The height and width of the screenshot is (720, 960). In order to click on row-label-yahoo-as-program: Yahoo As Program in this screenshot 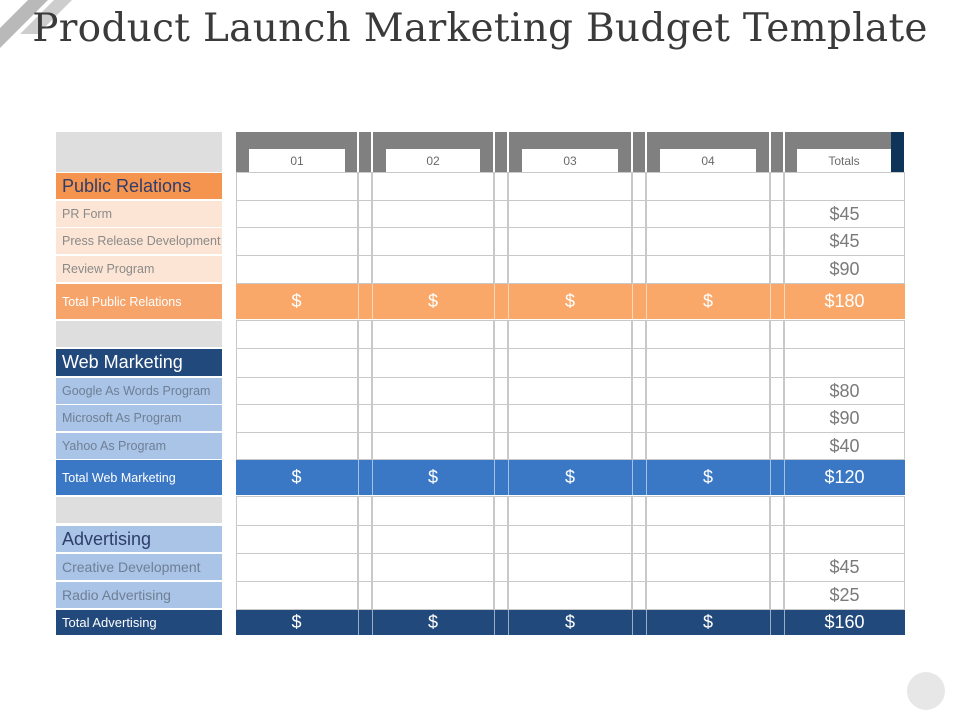, I will do `click(139, 446)`.